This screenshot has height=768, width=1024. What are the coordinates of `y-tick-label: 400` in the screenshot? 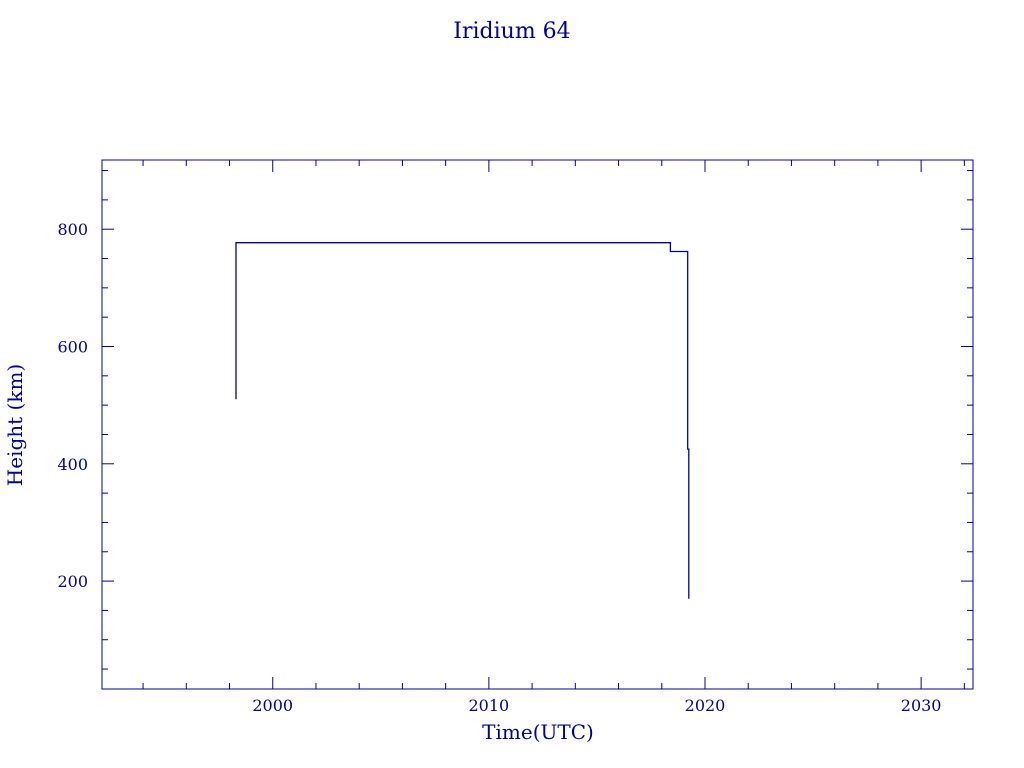 It's located at (72, 464).